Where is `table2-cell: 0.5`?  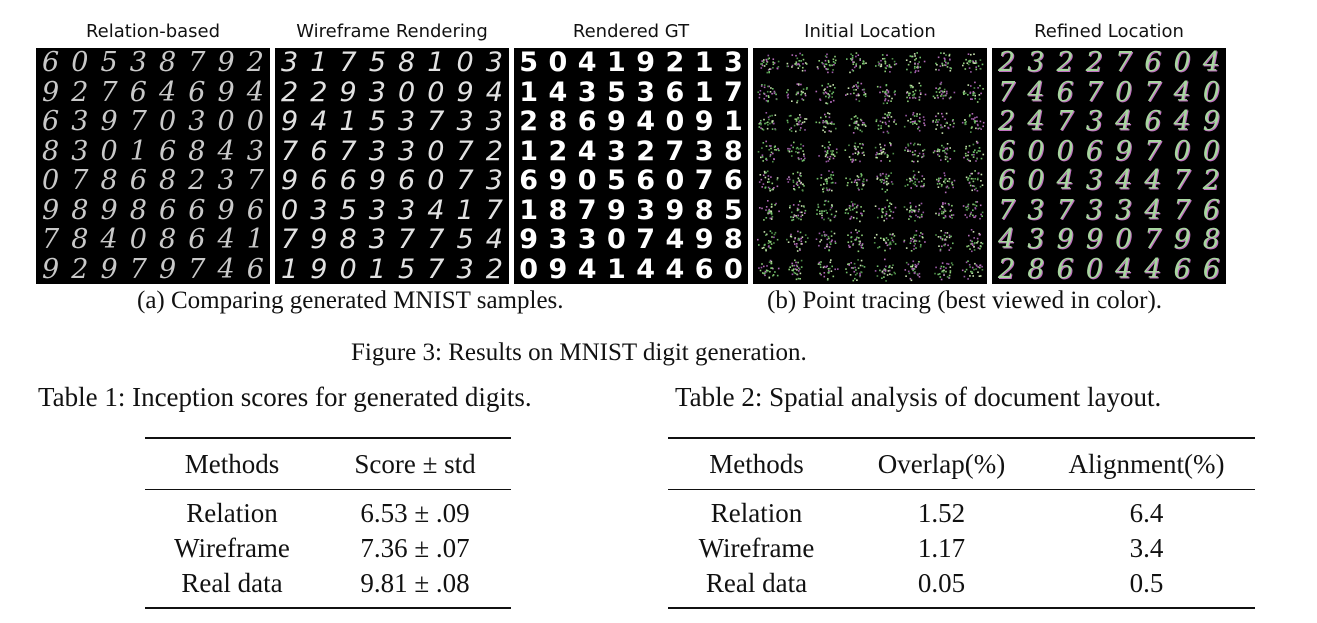
table2-cell: 0.5 is located at coordinates (1146, 583).